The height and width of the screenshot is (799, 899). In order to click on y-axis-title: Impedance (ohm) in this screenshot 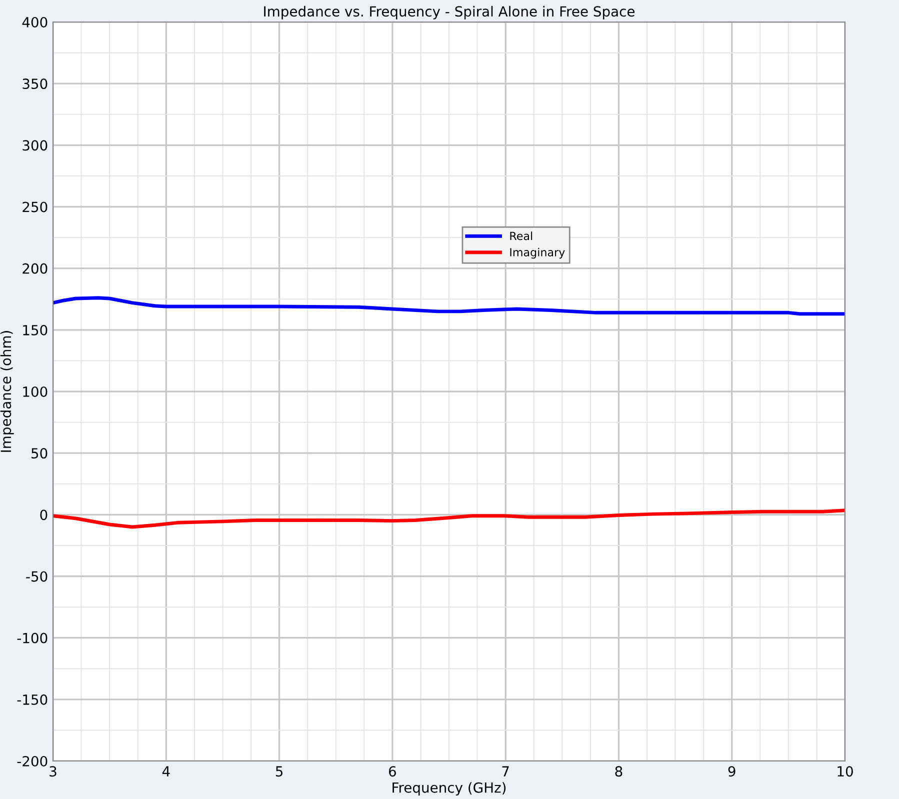, I will do `click(7, 391)`.